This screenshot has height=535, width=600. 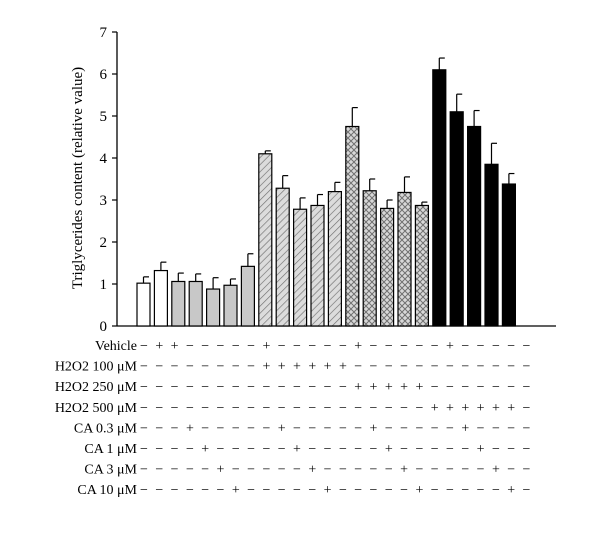 I want to click on treatment-row-label: H2O2 250 μM, so click(x=96, y=387).